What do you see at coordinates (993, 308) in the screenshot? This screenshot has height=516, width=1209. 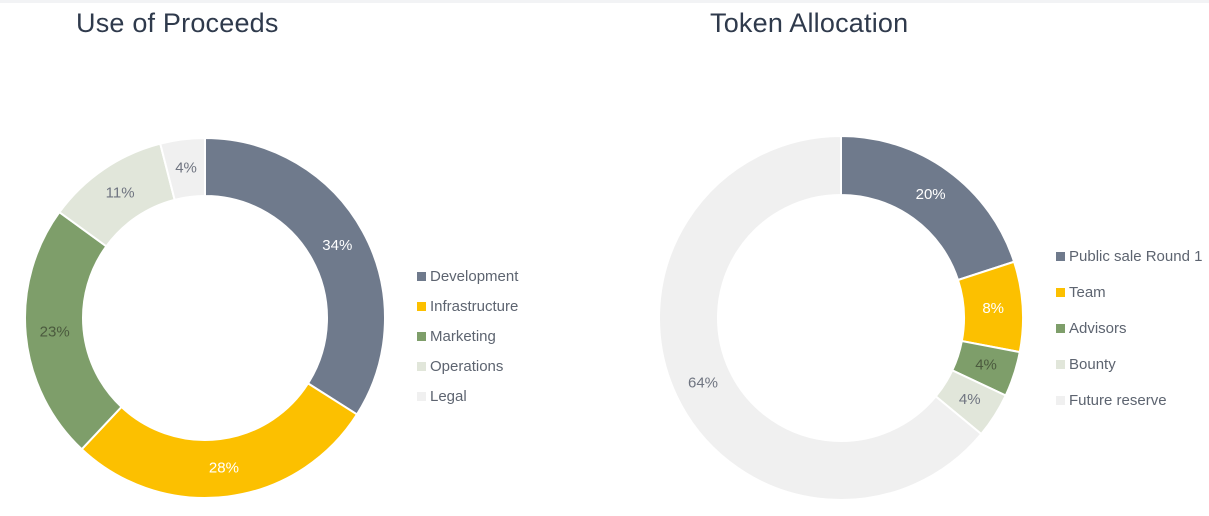 I see `slice-label-team: 8%` at bounding box center [993, 308].